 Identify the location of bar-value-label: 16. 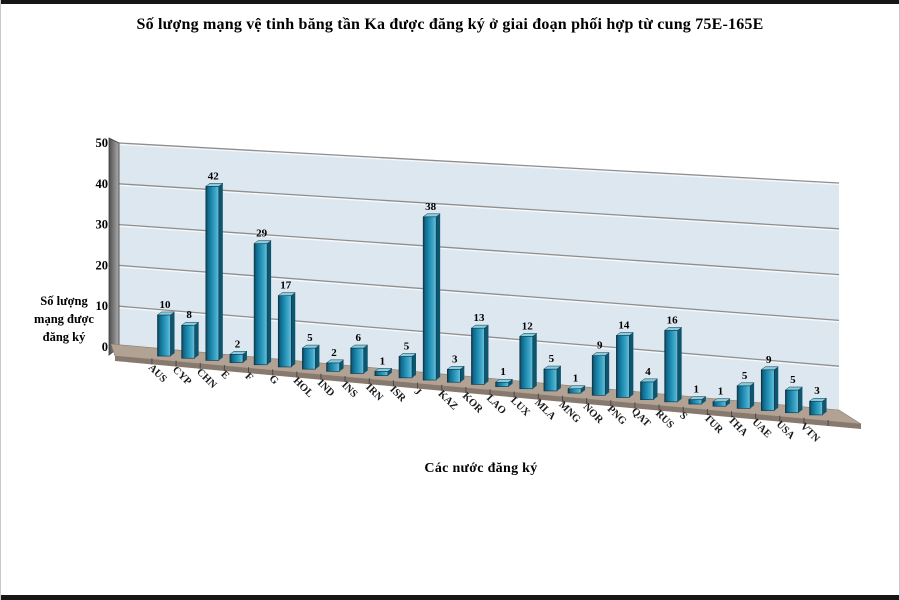
(673, 320).